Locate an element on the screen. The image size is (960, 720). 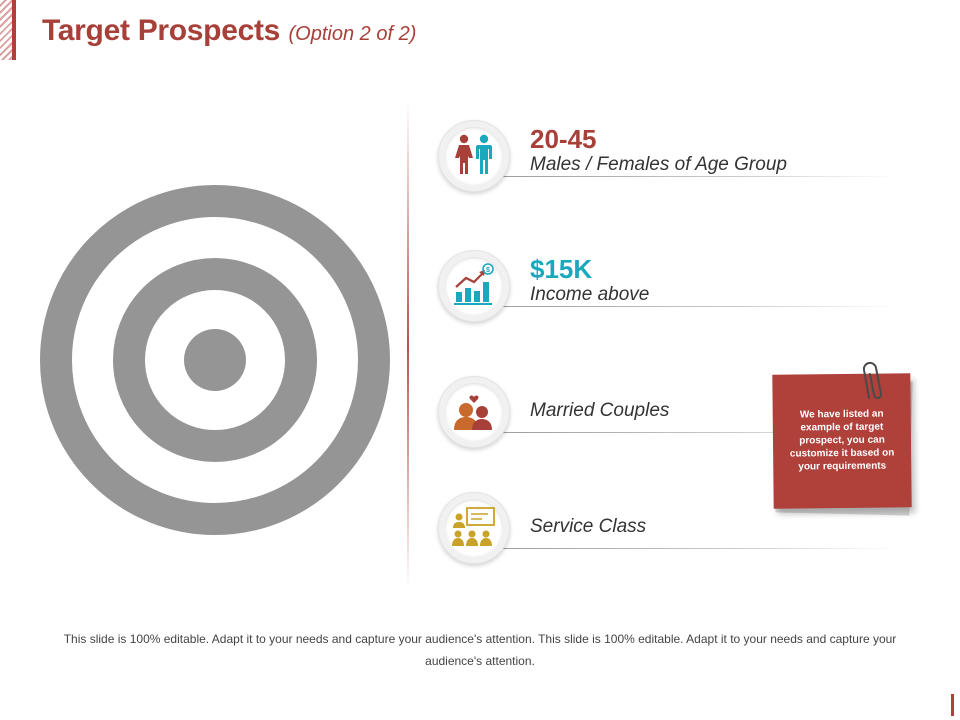
item-value: 20-45 is located at coordinates (563, 139).